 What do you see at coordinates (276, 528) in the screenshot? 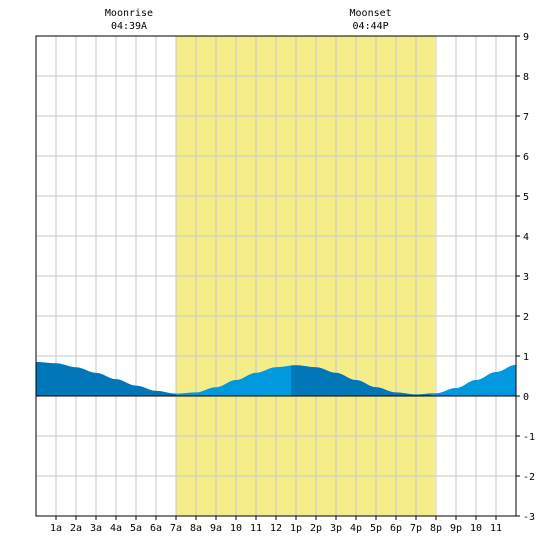
I see `x-tick-label: 12` at bounding box center [276, 528].